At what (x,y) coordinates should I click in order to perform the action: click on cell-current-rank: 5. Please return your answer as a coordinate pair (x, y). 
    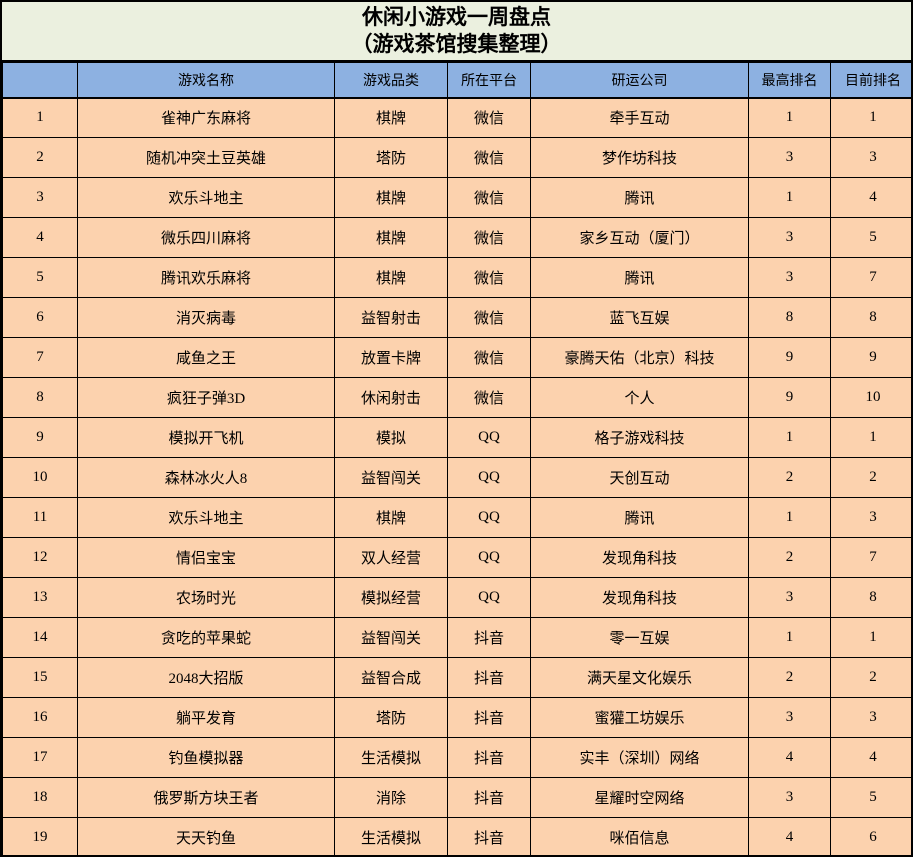
    Looking at the image, I should click on (870, 237).